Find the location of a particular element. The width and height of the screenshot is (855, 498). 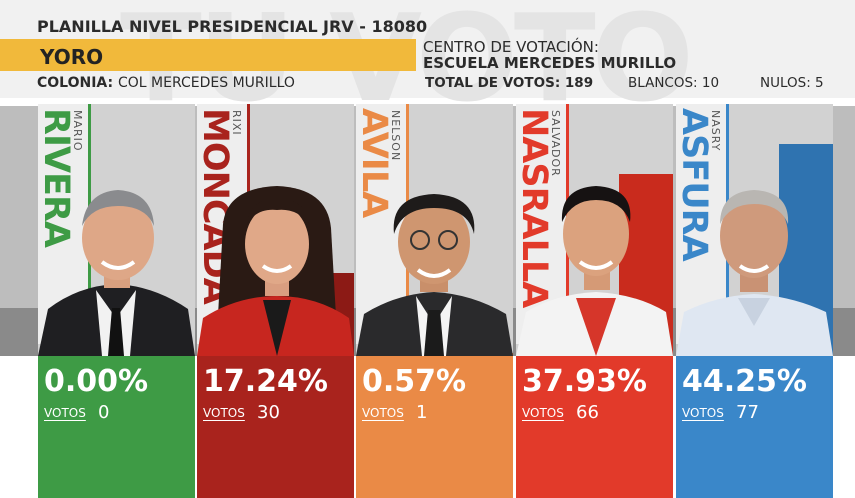

candidate-last-name: RIVERA is located at coordinates (57, 178).